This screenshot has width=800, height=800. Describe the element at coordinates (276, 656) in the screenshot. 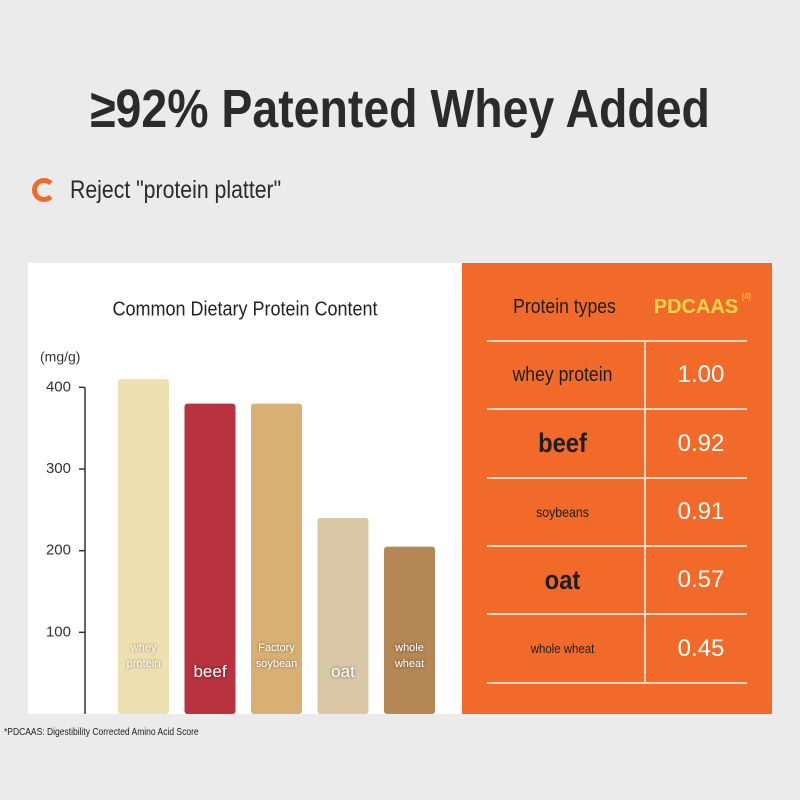

I see `bar-label: Factory soybean` at that location.